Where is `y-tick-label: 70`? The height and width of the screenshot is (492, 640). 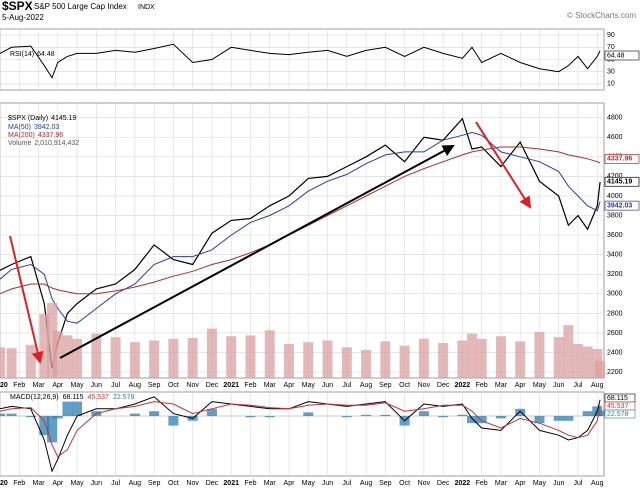
y-tick-label: 70 is located at coordinates (611, 47).